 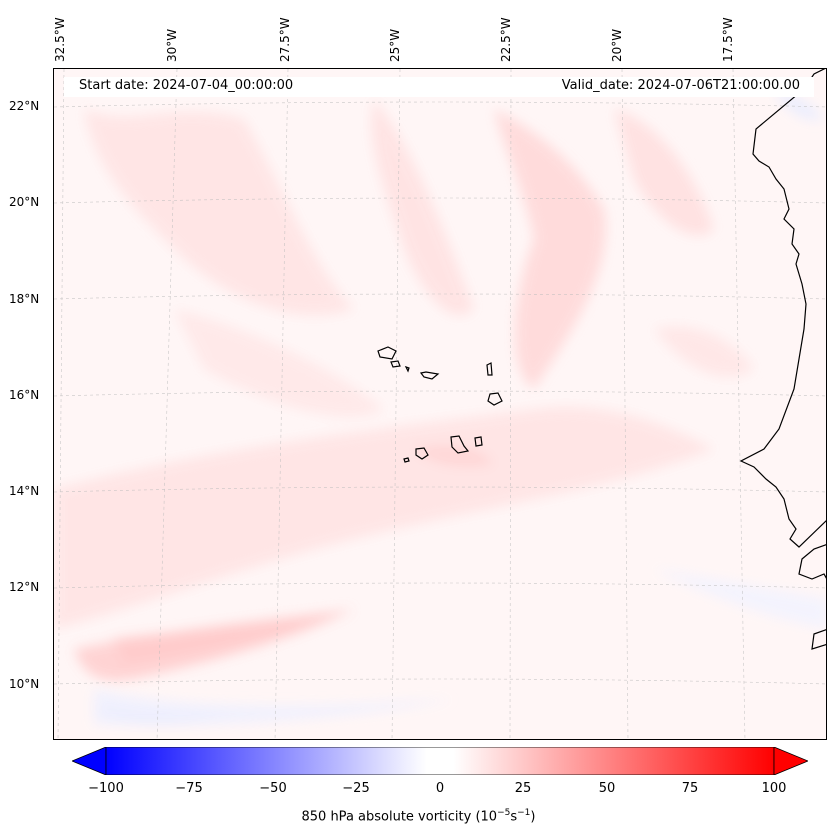 What do you see at coordinates (24, 684) in the screenshot?
I see `lat-label-10n: 10°N` at bounding box center [24, 684].